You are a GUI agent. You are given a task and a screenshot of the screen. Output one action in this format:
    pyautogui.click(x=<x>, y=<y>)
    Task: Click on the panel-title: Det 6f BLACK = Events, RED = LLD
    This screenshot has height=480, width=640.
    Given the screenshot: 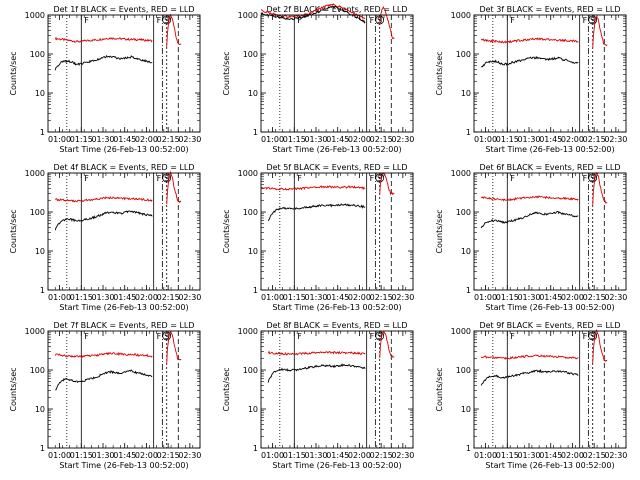 What is the action you would take?
    pyautogui.click(x=549, y=167)
    